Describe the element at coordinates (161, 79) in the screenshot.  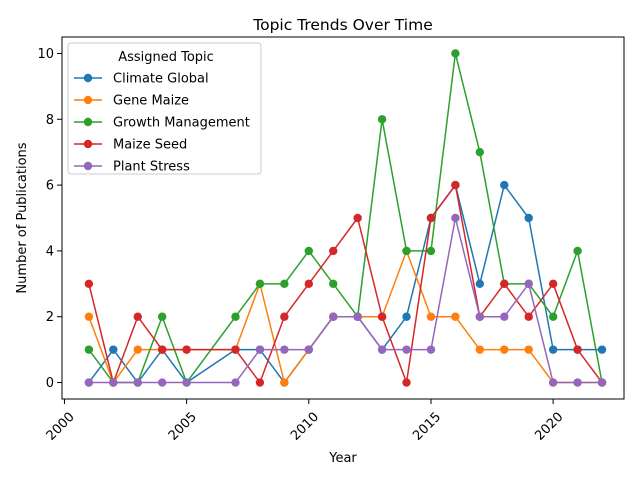
I see `legend-label: Climate Global` at that location.